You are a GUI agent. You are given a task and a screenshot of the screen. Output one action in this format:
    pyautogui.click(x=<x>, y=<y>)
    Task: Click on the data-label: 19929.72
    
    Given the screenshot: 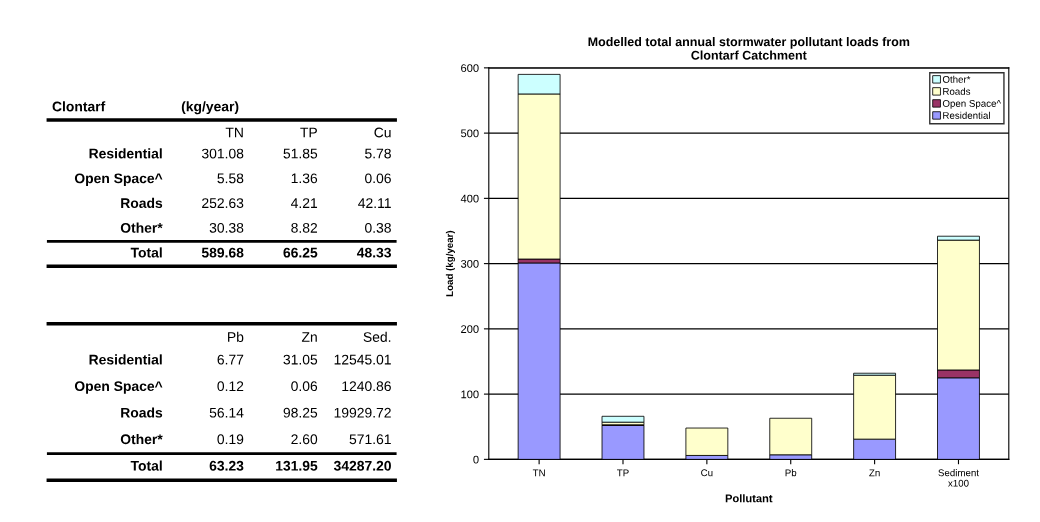 What is the action you would take?
    pyautogui.click(x=362, y=412)
    